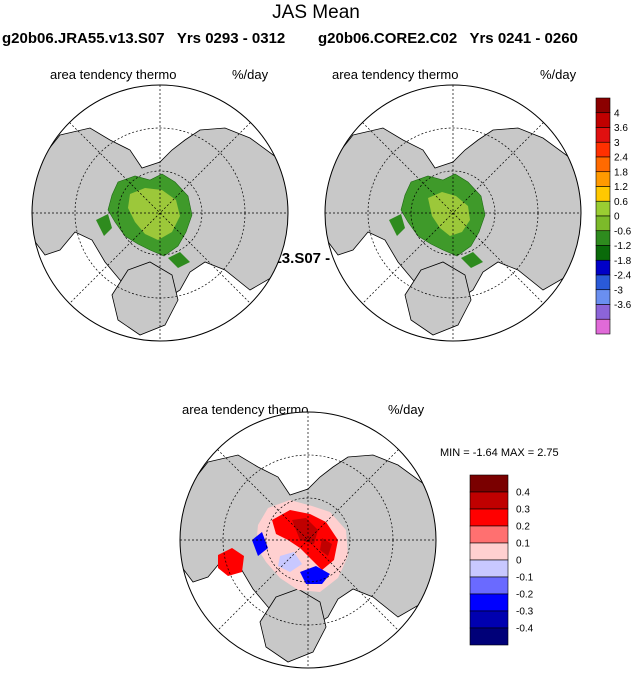  Describe the element at coordinates (621, 202) in the screenshot. I see `colorbar-top-label: 0.6` at that location.